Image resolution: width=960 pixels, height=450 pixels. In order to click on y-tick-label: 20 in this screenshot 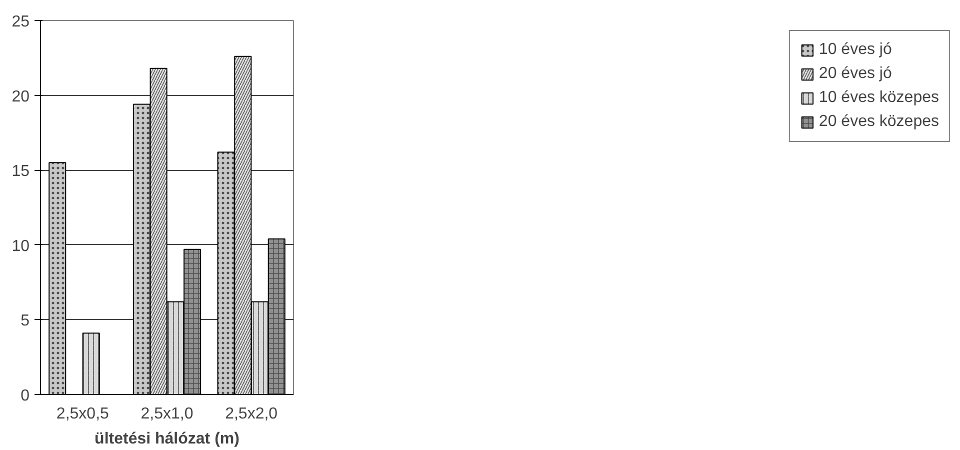, I will do `click(21, 97)`.